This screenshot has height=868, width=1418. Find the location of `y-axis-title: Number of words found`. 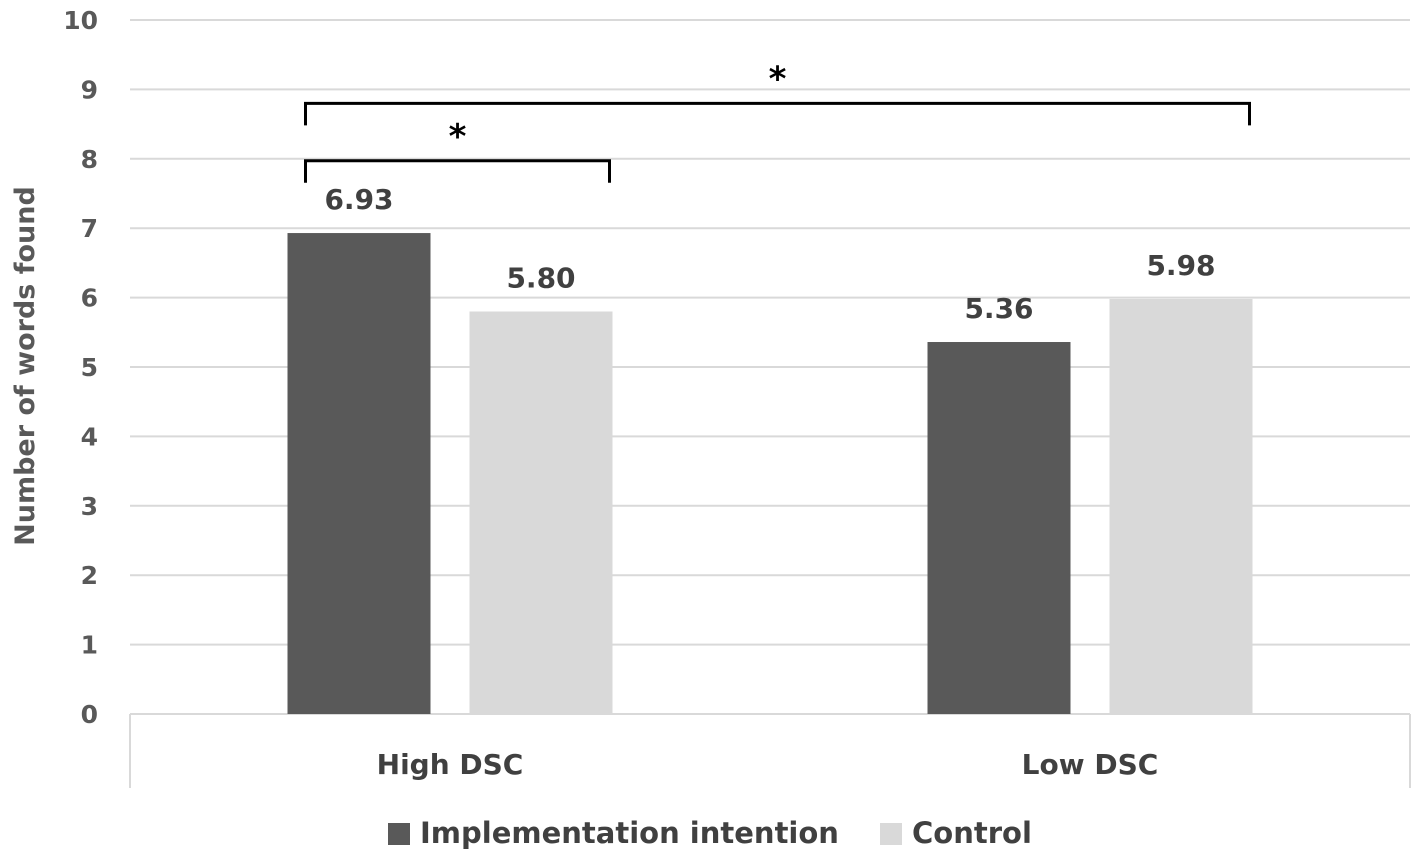

y-axis-title: Number of words found is located at coordinates (25, 366).